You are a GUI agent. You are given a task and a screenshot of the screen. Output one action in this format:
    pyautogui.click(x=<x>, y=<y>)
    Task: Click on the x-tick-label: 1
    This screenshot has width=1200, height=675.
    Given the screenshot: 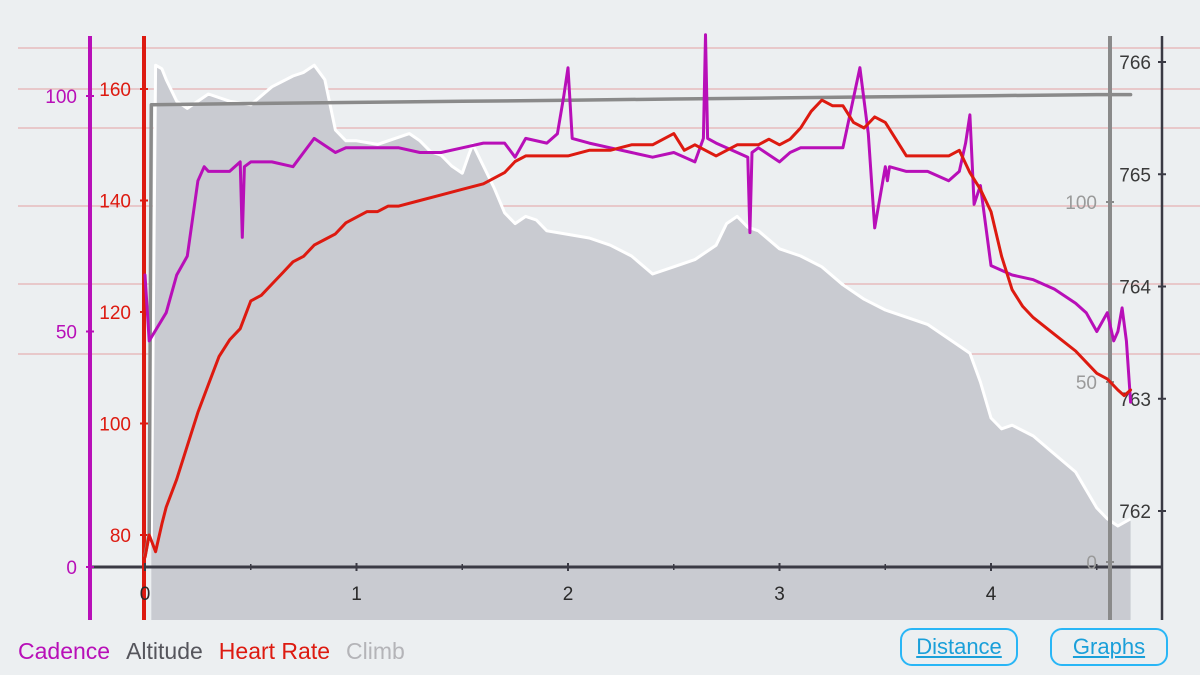 What is the action you would take?
    pyautogui.click(x=356, y=594)
    